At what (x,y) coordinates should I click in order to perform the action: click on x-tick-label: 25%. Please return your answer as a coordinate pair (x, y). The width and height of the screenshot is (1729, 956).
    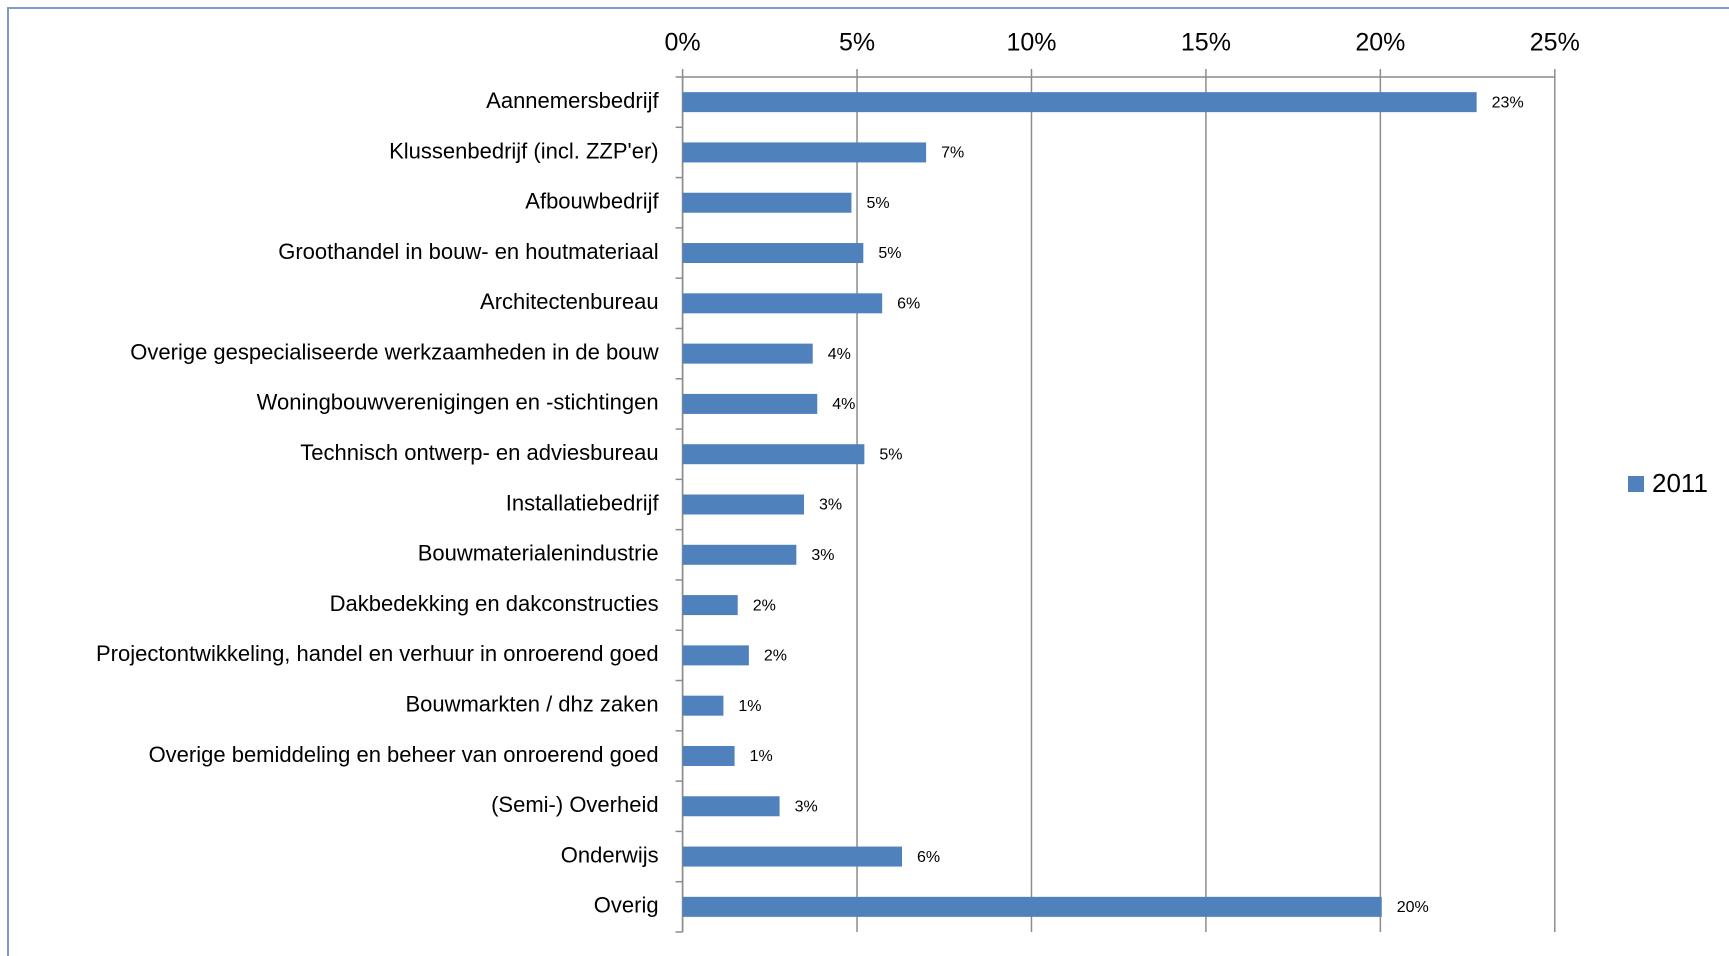
    Looking at the image, I should click on (1555, 43).